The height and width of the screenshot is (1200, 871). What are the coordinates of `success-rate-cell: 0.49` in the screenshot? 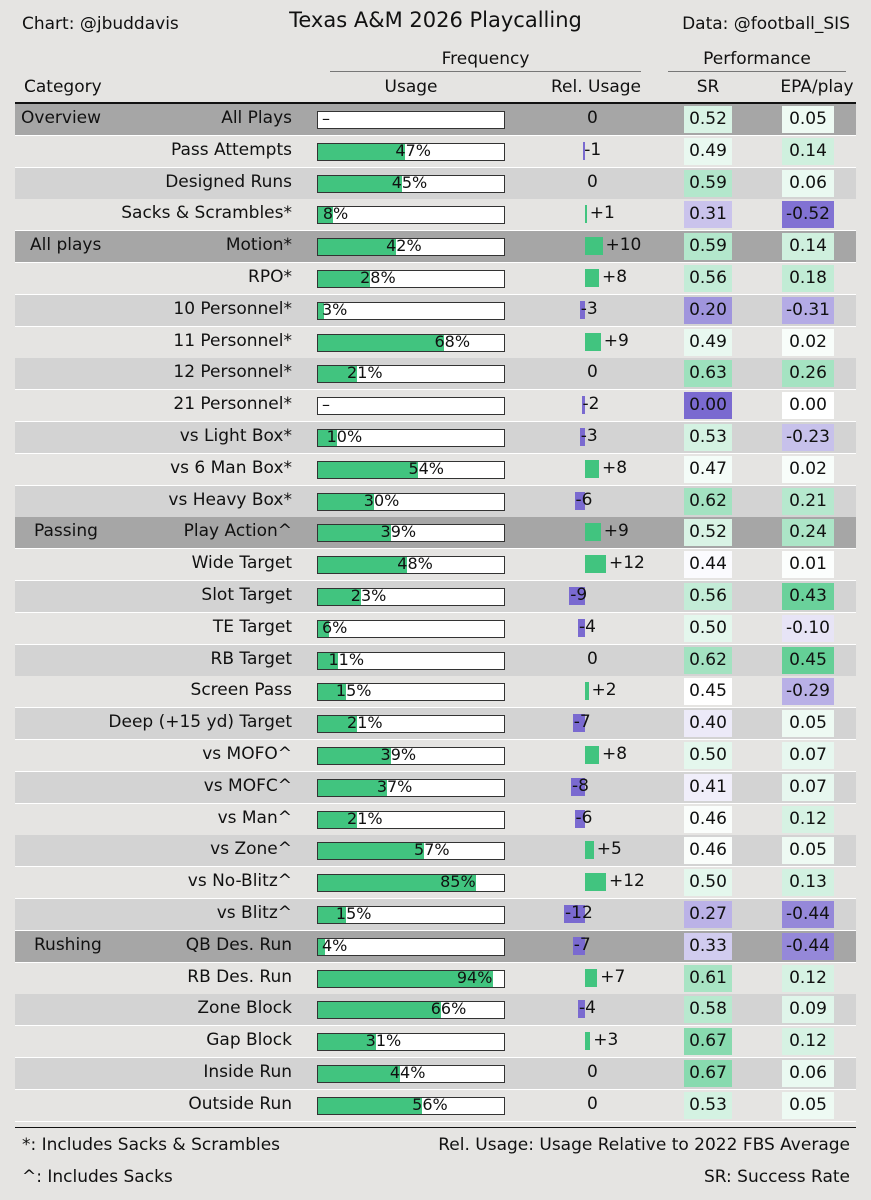 It's located at (708, 151).